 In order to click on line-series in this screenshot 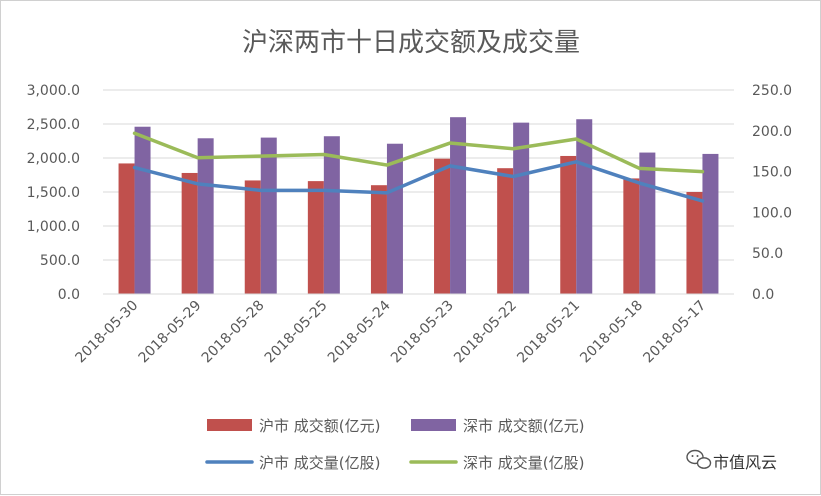, I will do `click(418, 167)`.